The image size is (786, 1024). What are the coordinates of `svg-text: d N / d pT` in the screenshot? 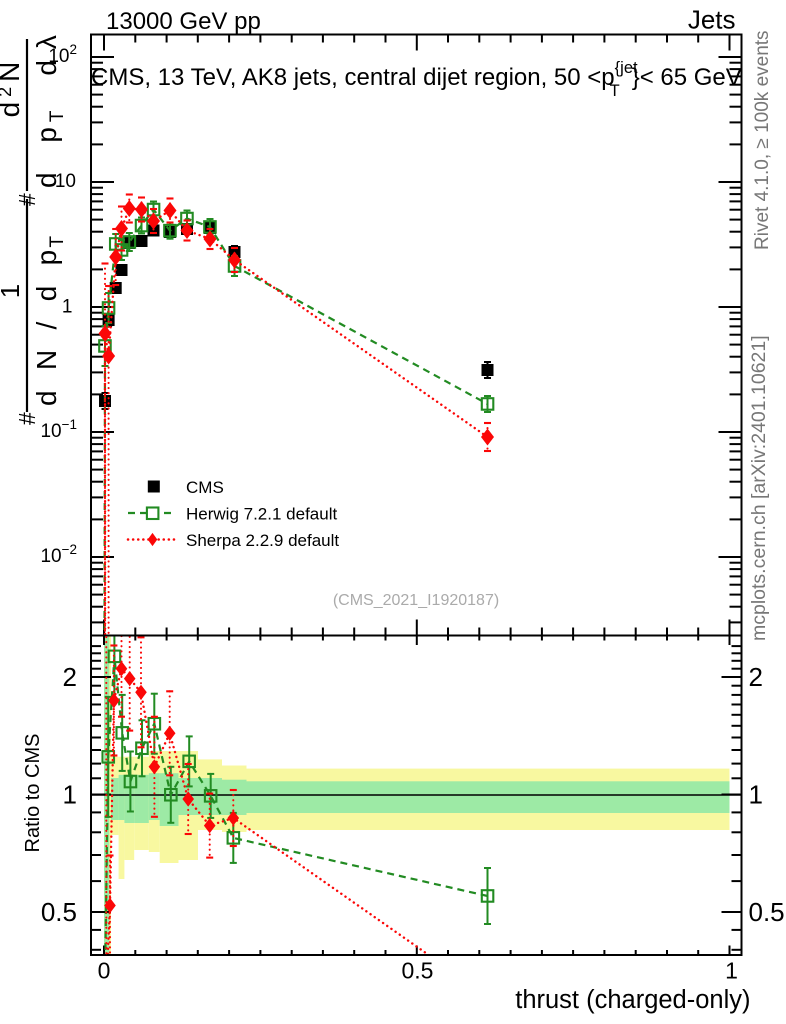 It's located at (49, 318).